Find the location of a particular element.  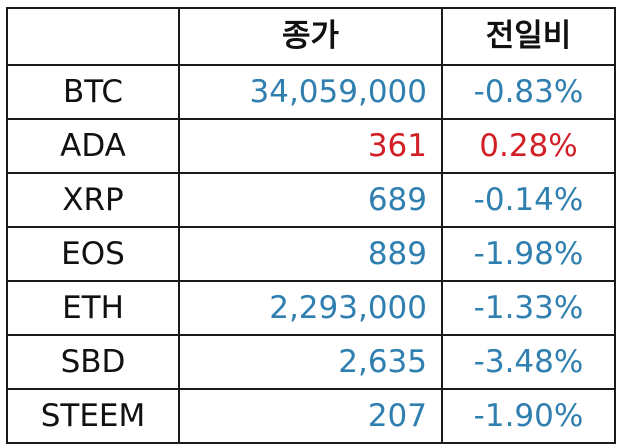

table-row: STEEM 207 -1.90% is located at coordinates (311, 416).